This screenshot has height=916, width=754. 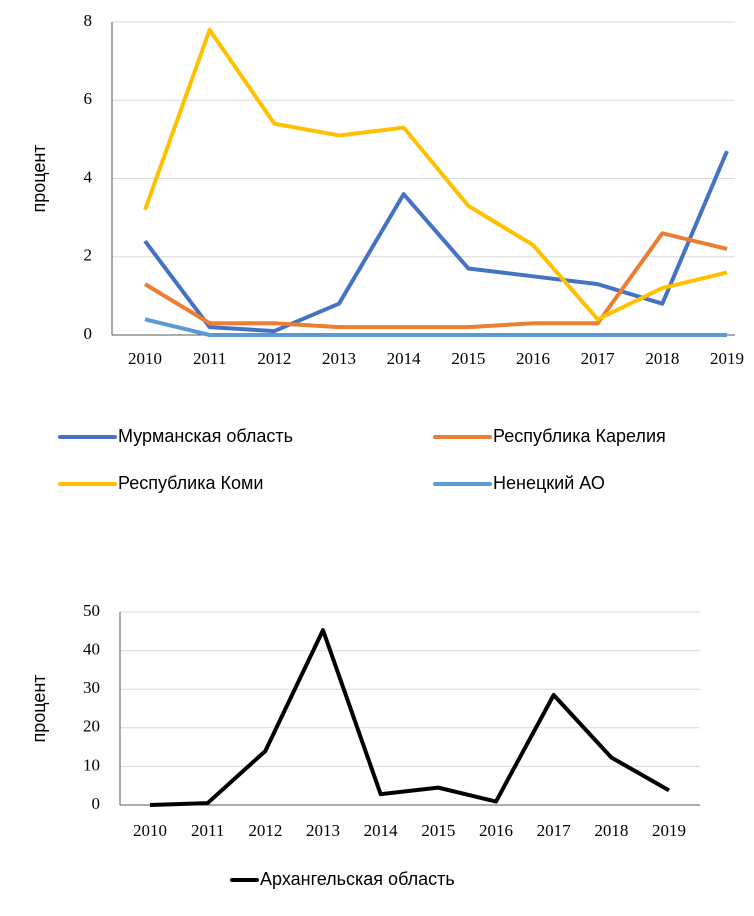 What do you see at coordinates (190, 483) in the screenshot?
I see `legend-label: Республика Коми` at bounding box center [190, 483].